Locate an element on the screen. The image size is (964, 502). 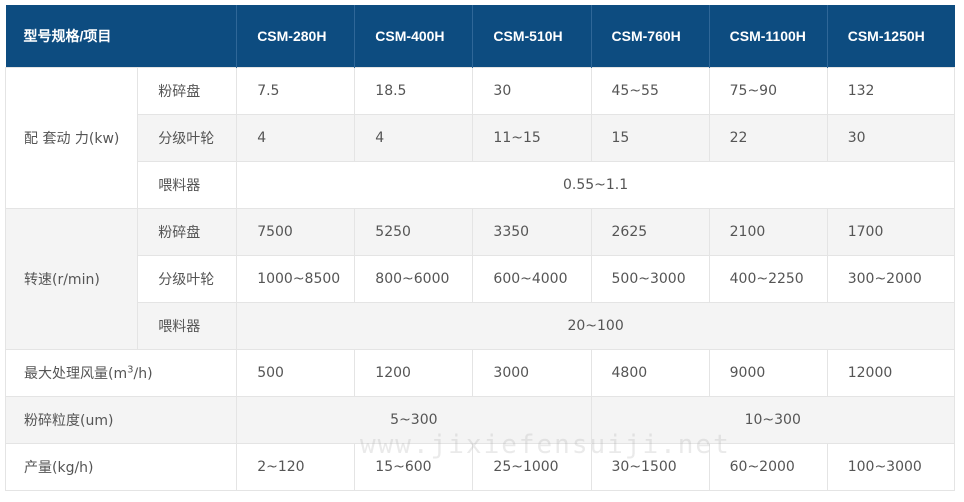
table-cell: 15~600 is located at coordinates (414, 466).